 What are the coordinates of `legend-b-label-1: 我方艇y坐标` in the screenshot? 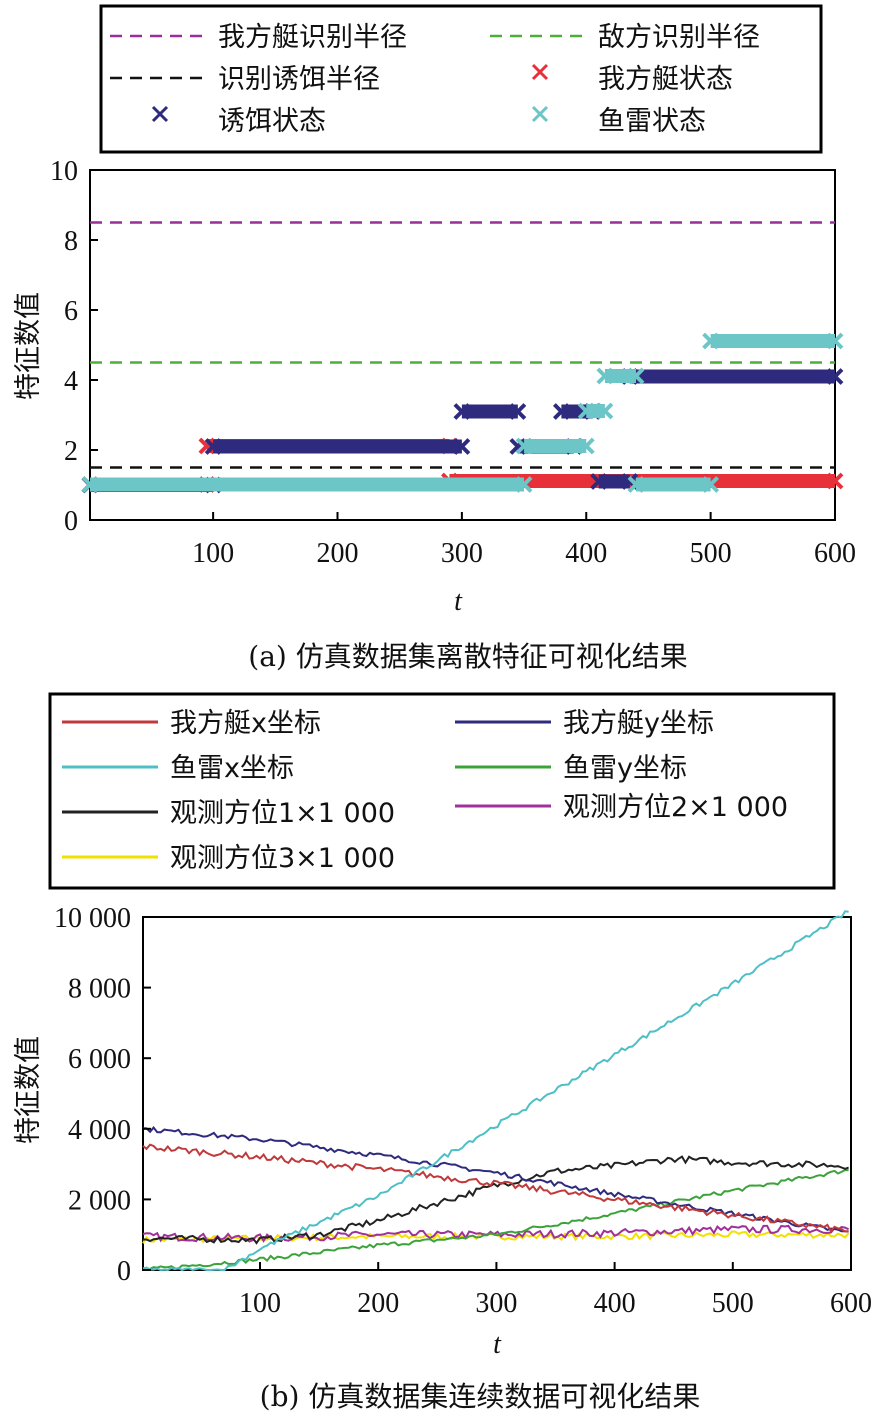 It's located at (638, 723).